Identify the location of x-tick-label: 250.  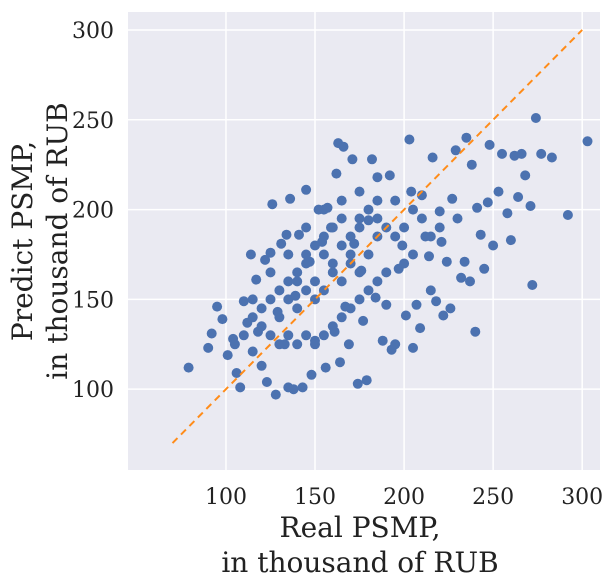
(493, 497).